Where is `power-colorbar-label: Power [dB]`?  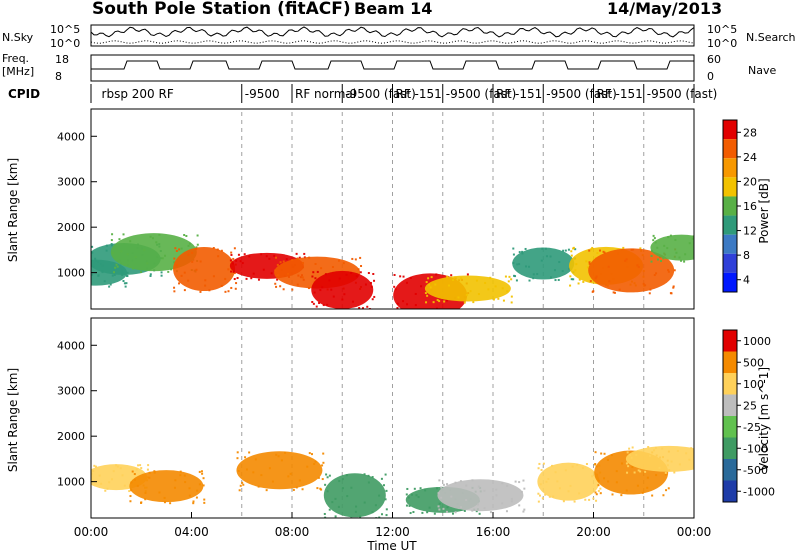
power-colorbar-label: Power [dB] is located at coordinates (764, 210).